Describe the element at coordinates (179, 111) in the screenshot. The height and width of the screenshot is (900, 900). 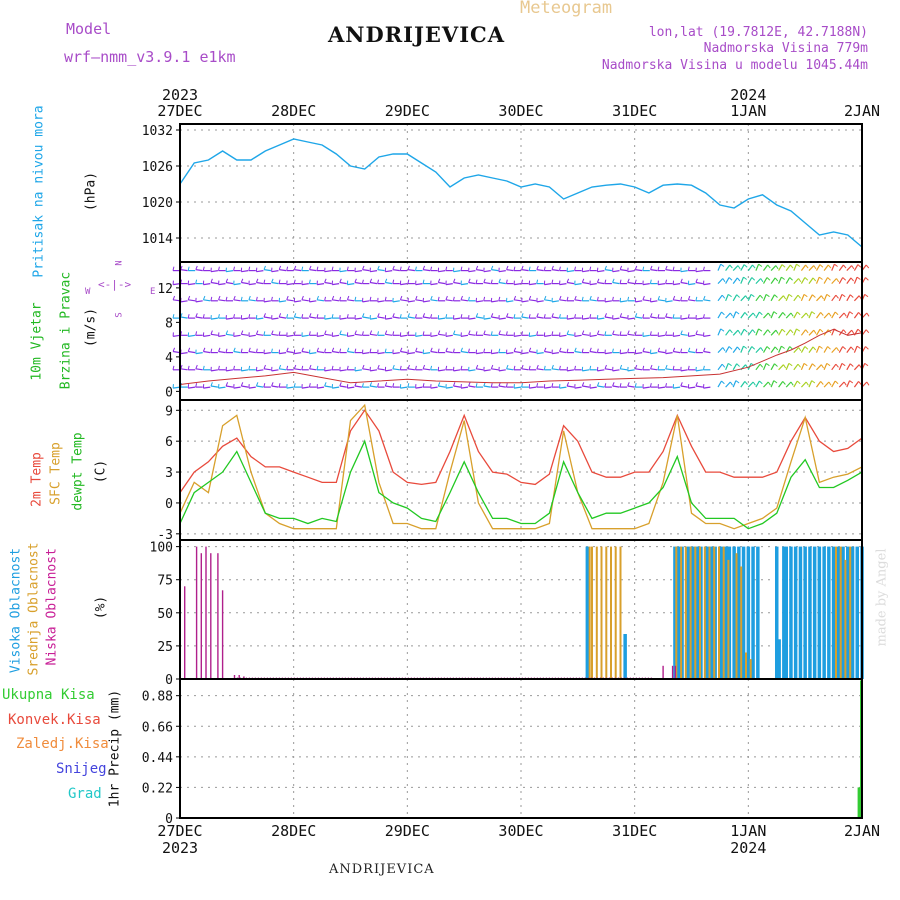
I see `time-tick-top: 27DEC` at that location.